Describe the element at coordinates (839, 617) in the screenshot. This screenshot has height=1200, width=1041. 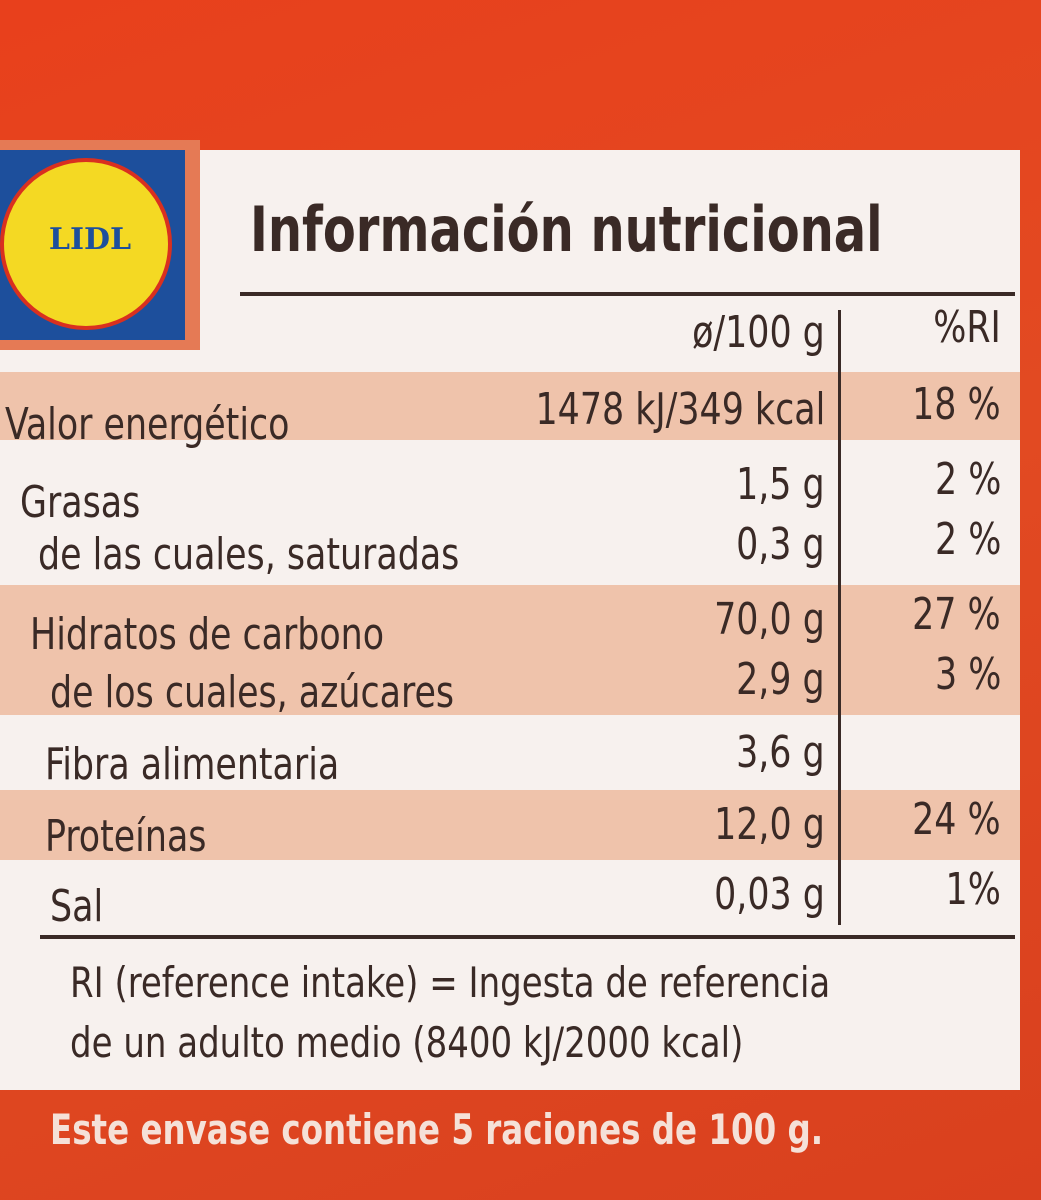
I see `column-rule` at that location.